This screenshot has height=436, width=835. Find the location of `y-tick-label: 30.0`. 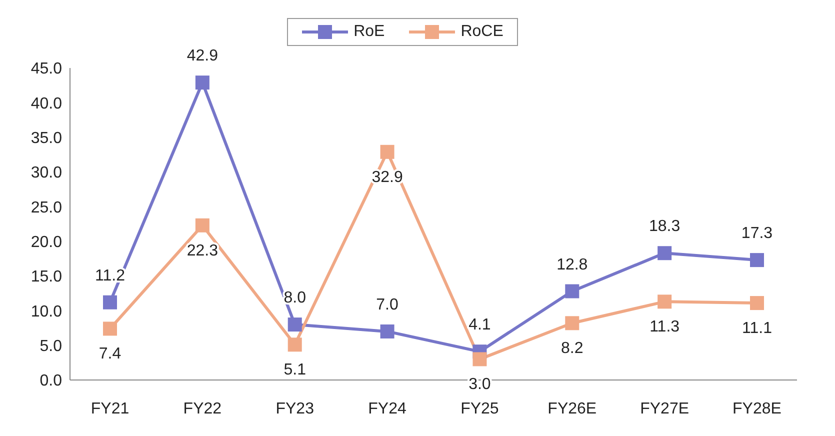

y-tick-label: 30.0 is located at coordinates (46, 173).